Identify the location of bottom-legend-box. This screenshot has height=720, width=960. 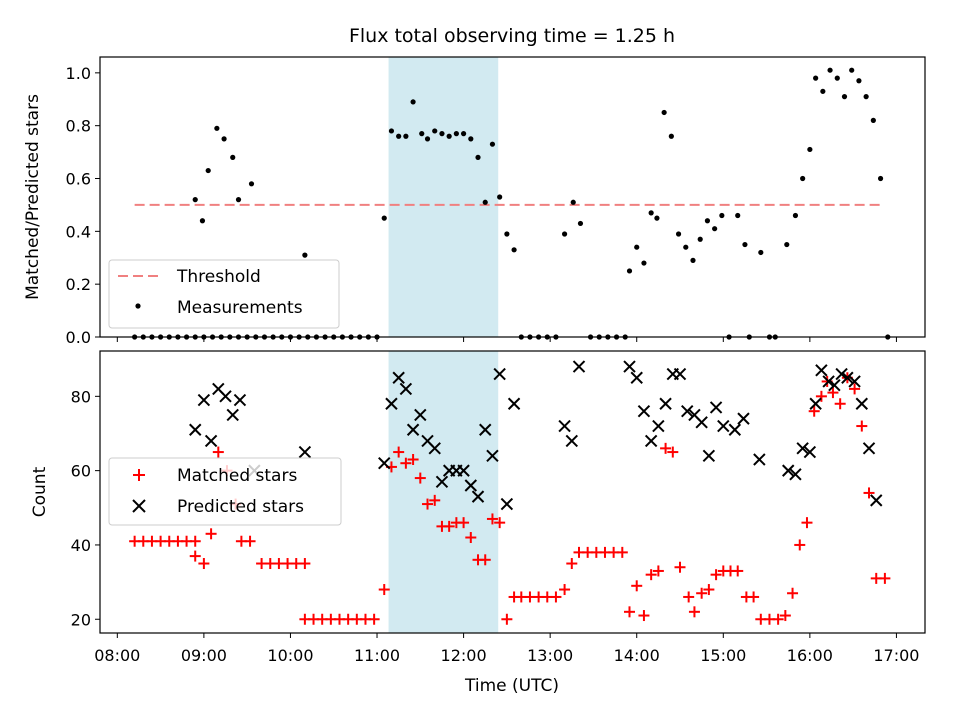
(225, 491).